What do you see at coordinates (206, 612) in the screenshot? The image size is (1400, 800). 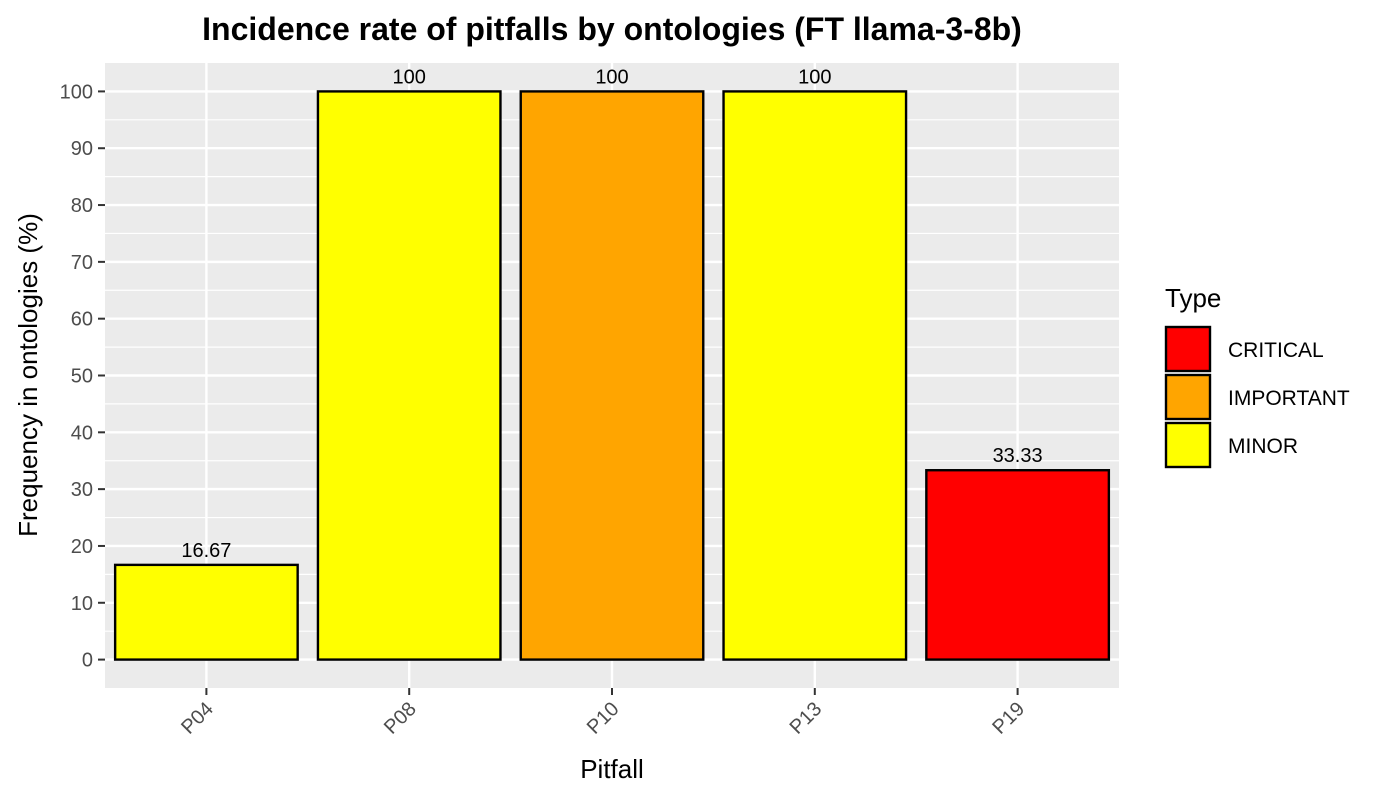 I see `bar-p04` at bounding box center [206, 612].